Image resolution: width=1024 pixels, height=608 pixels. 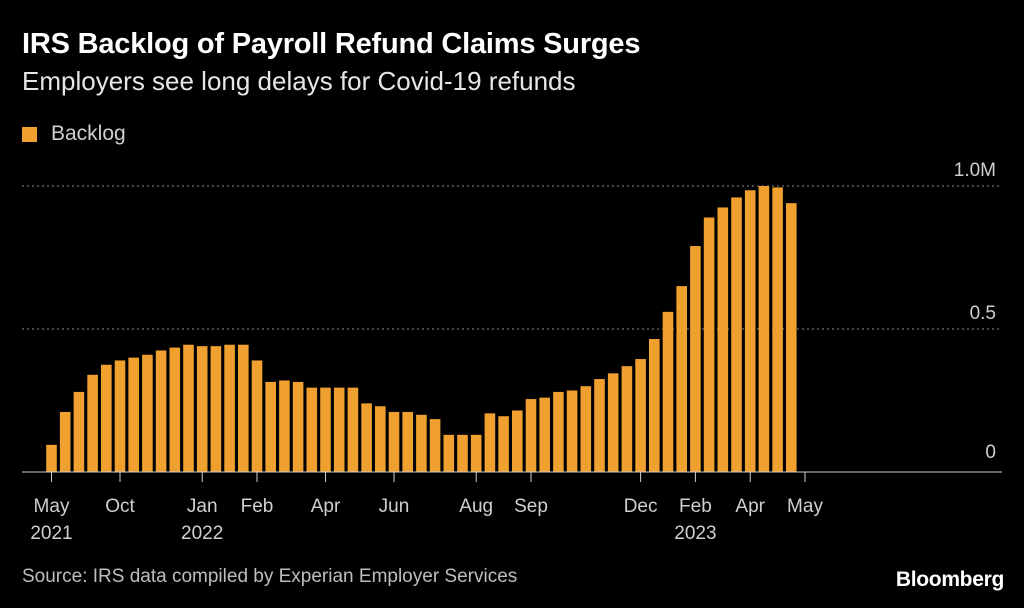 What do you see at coordinates (531, 506) in the screenshot?
I see `x-tick-label: Sep` at bounding box center [531, 506].